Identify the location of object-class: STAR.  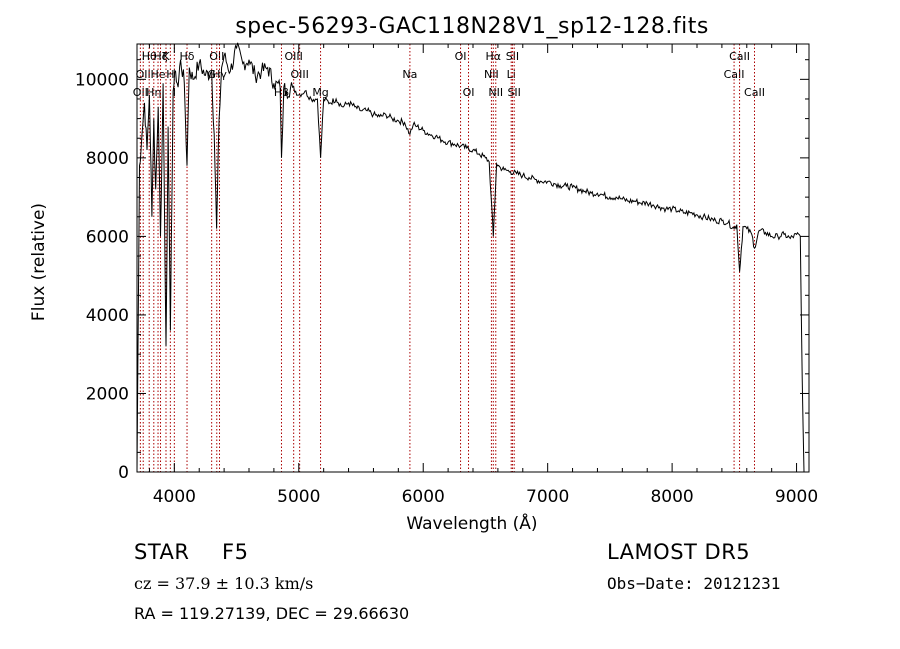
(162, 552).